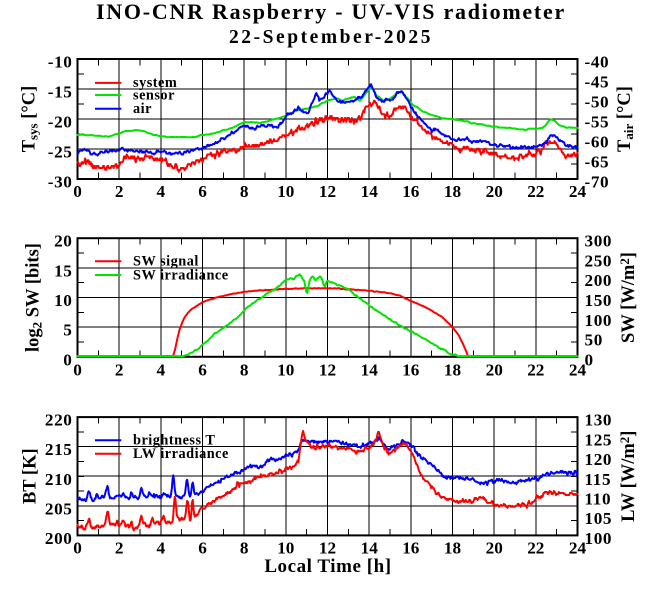 The width and height of the screenshot is (660, 595). I want to click on svg-text: -70, so click(597, 182).